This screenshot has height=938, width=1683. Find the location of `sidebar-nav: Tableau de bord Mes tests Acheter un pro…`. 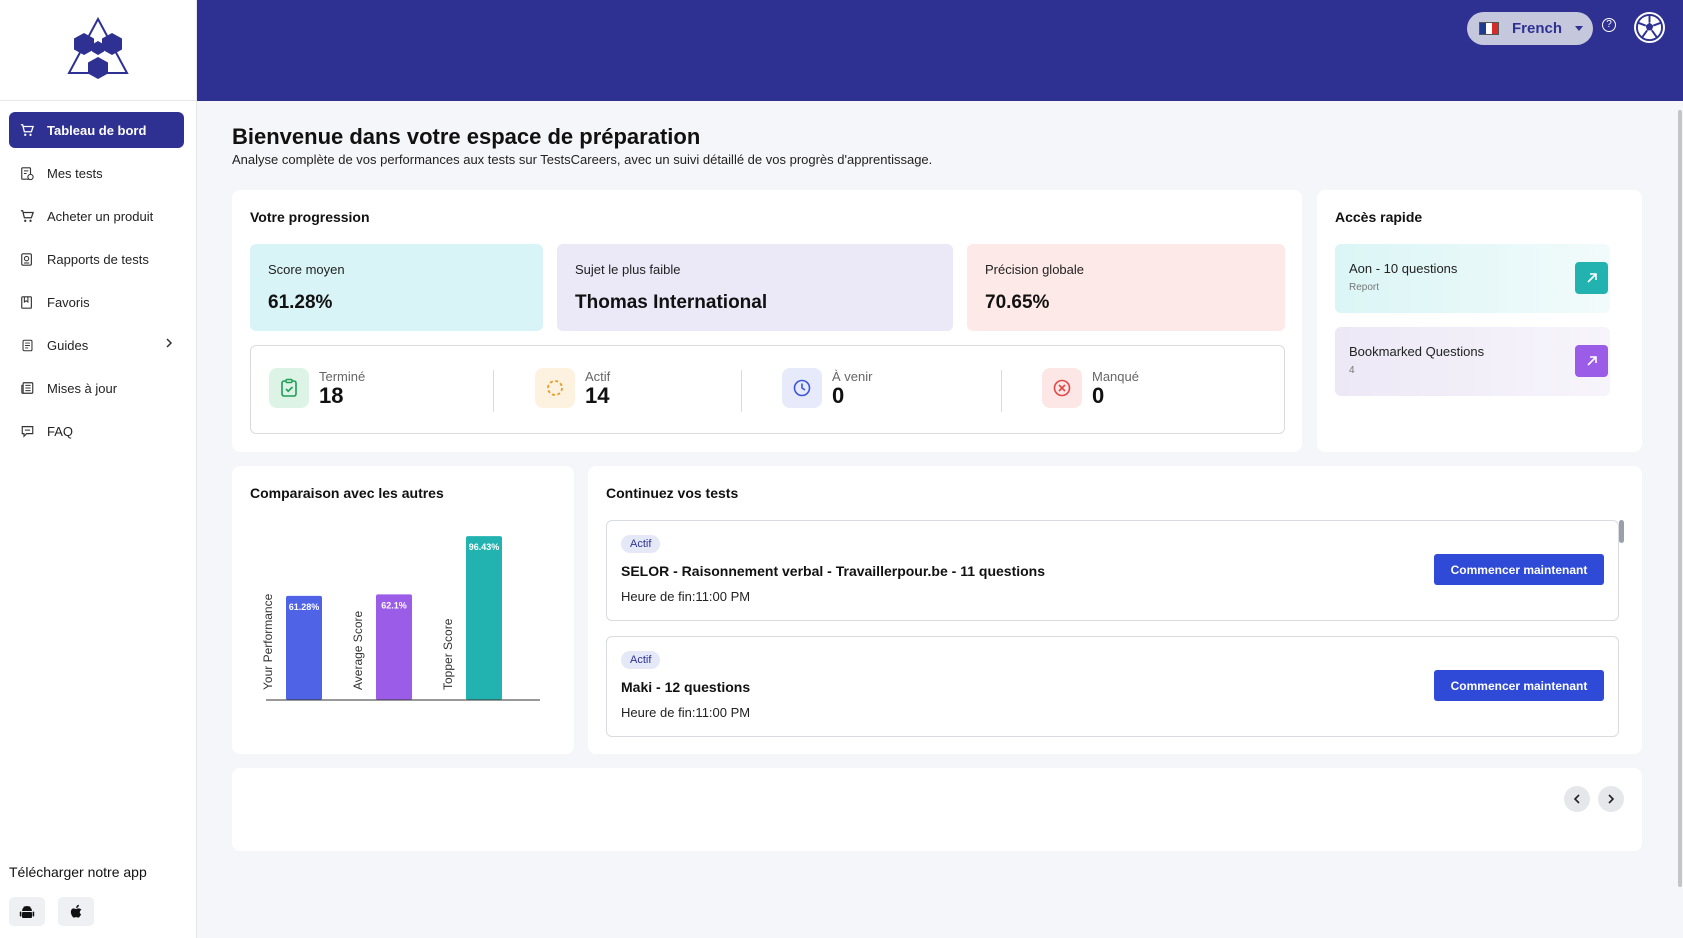

sidebar-nav: Tableau de bord Mes tests Acheter un pro… is located at coordinates (98, 275).